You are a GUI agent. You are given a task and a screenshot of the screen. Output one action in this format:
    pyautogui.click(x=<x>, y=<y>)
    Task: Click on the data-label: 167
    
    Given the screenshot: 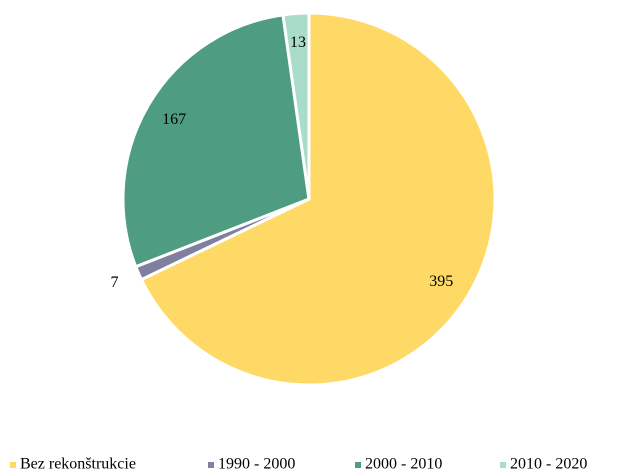 What is the action you would take?
    pyautogui.click(x=174, y=119)
    